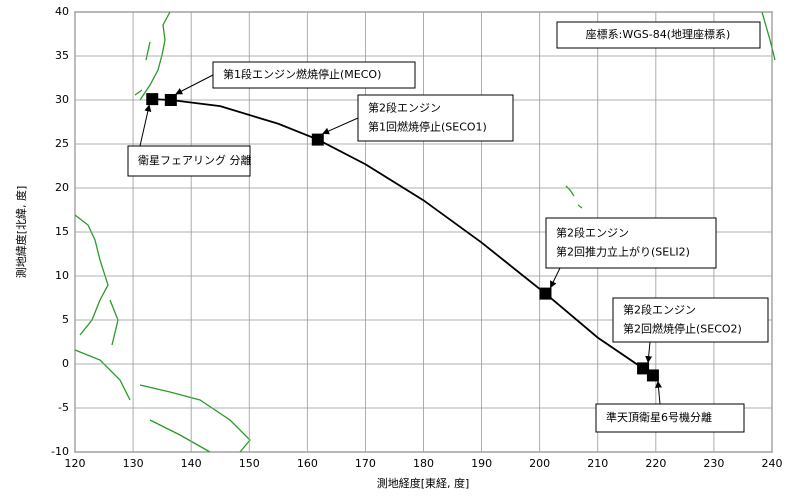 This screenshot has height=498, width=800. Describe the element at coordinates (75, 463) in the screenshot. I see `x-tick-label: 120` at that location.